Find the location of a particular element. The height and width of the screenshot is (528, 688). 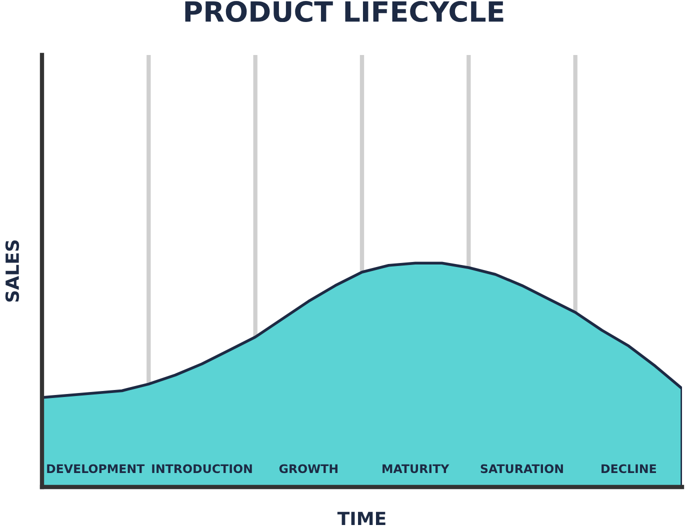

annotation: SATURATION is located at coordinates (521, 469).